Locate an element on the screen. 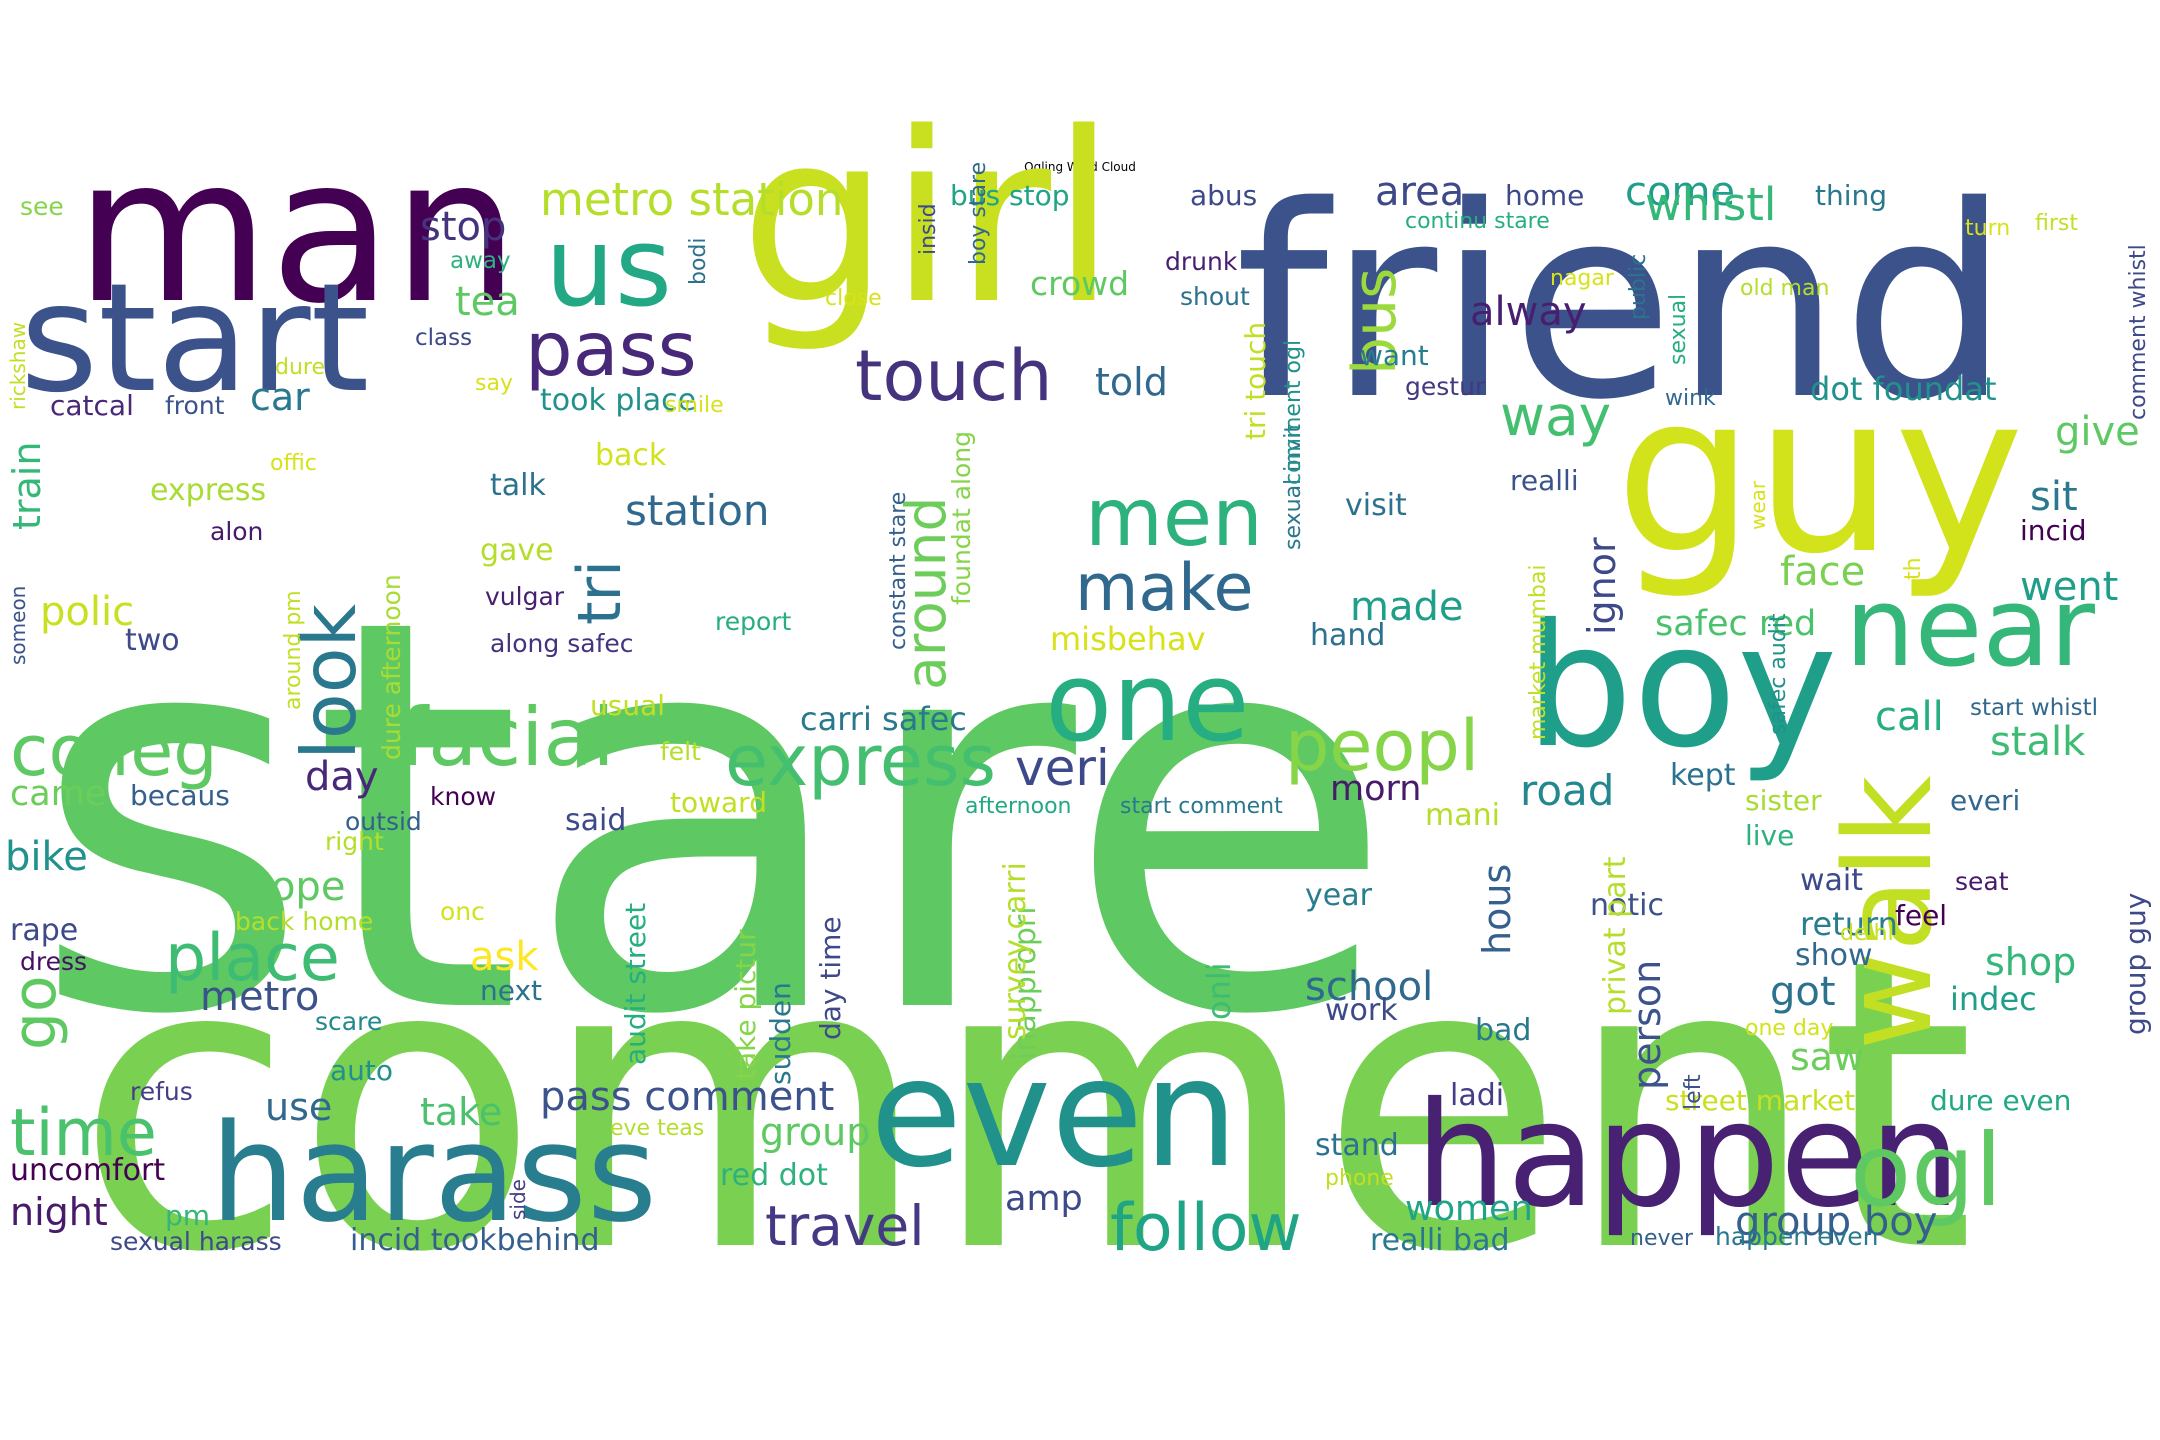  word-peopl: peopl is located at coordinates (1382, 746).